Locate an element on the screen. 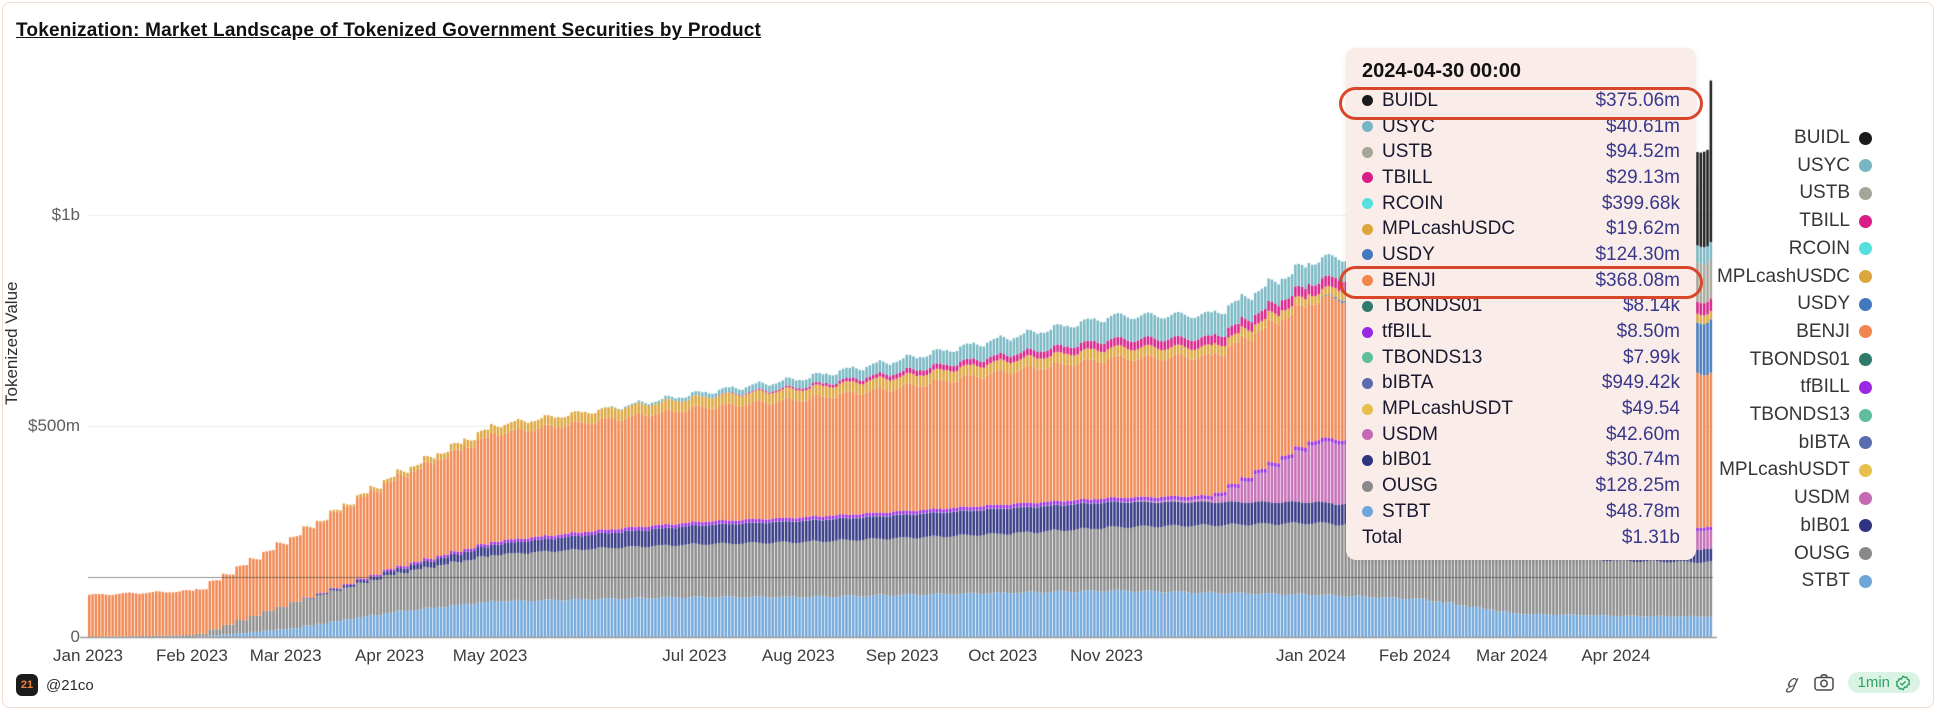 This screenshot has width=1938, height=722. script-g-icon: ℊ is located at coordinates (1791, 682).